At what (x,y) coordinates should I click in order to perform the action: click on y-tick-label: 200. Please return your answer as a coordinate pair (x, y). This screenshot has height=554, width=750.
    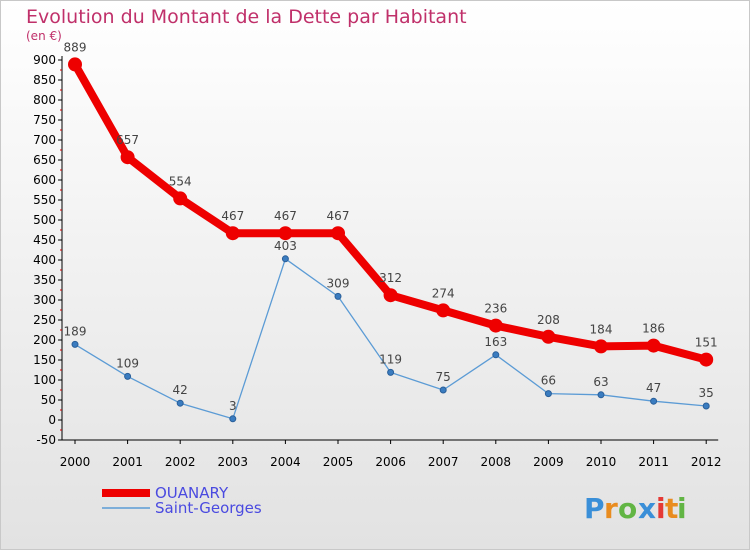
    Looking at the image, I should click on (44, 340).